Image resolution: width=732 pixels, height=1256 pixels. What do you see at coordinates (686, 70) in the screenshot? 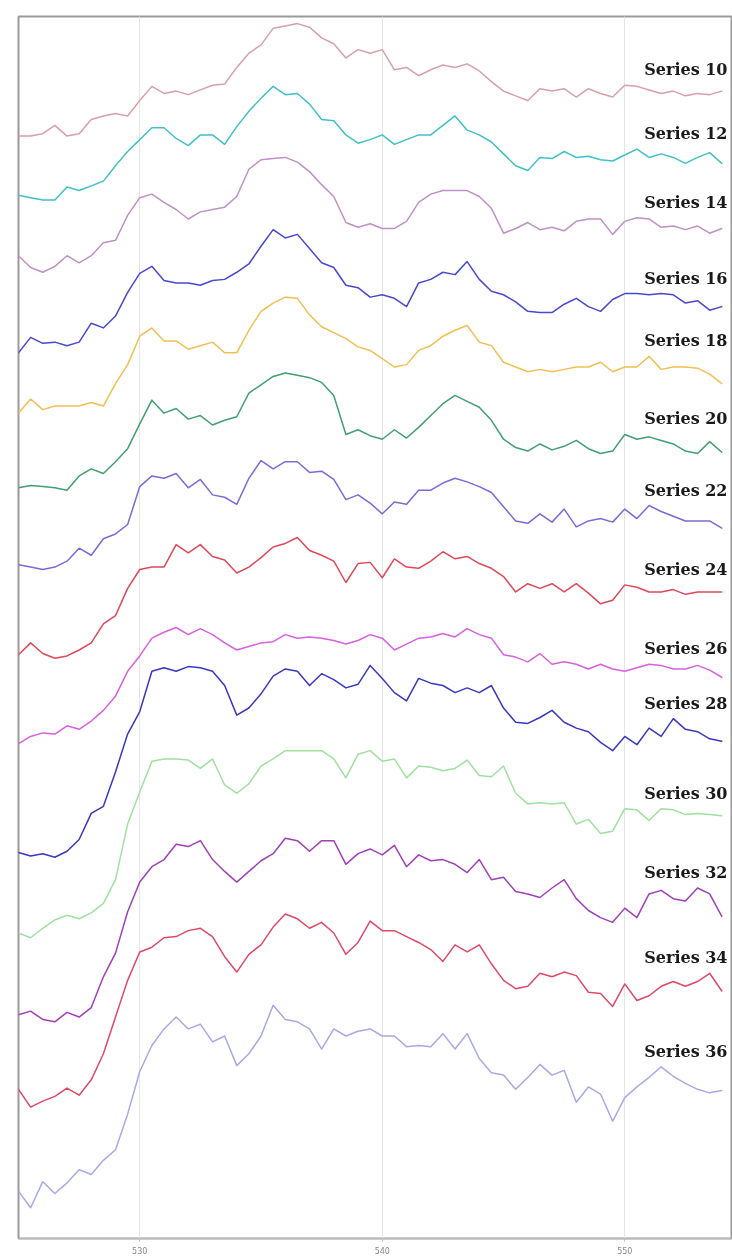
I see `series-label: Series 10` at bounding box center [686, 70].